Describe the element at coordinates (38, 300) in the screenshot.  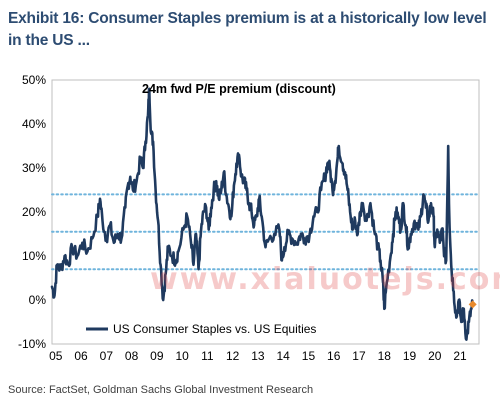
I see `y-tick-label: 0%` at that location.